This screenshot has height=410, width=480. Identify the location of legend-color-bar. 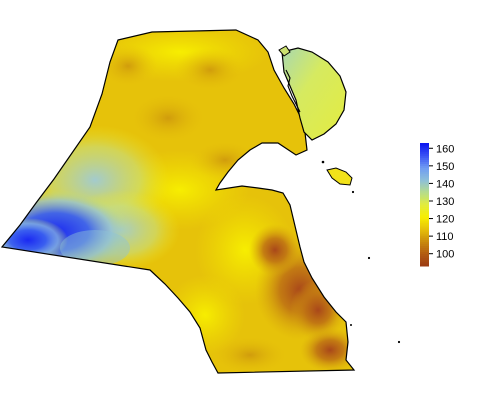
(424, 205).